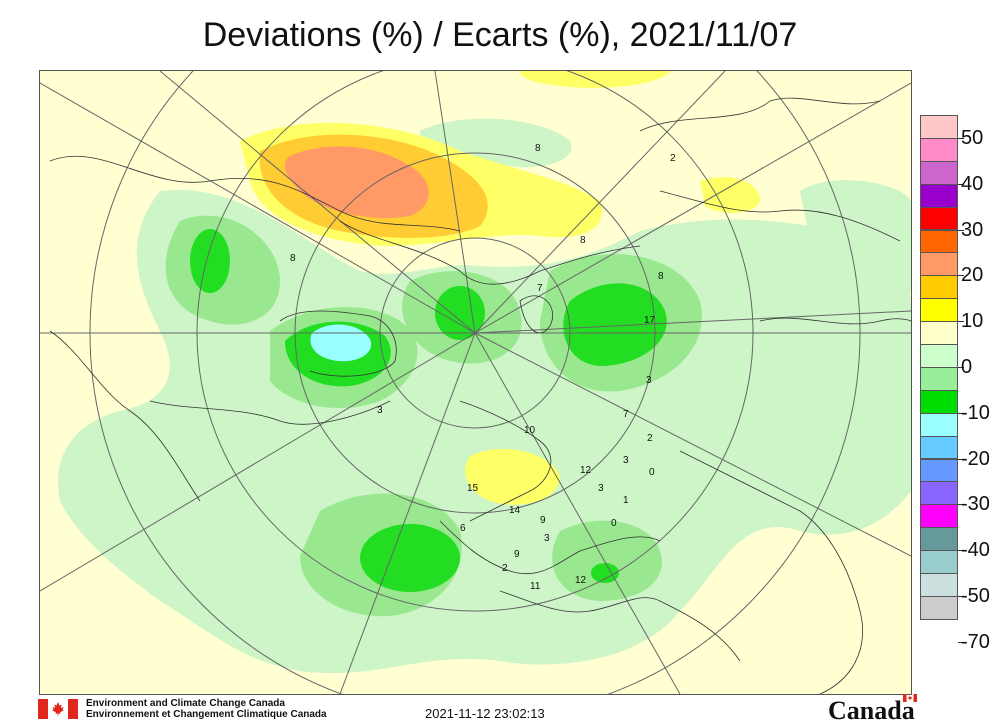 The image size is (1000, 726). I want to click on generated-timestamp: 2021-11-12 23:02:13, so click(485, 713).